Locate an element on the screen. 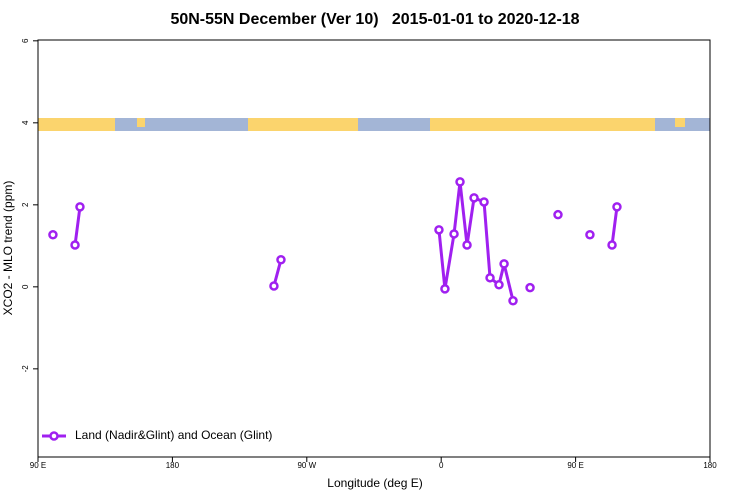  x-tick-label: 0 is located at coordinates (441, 465).